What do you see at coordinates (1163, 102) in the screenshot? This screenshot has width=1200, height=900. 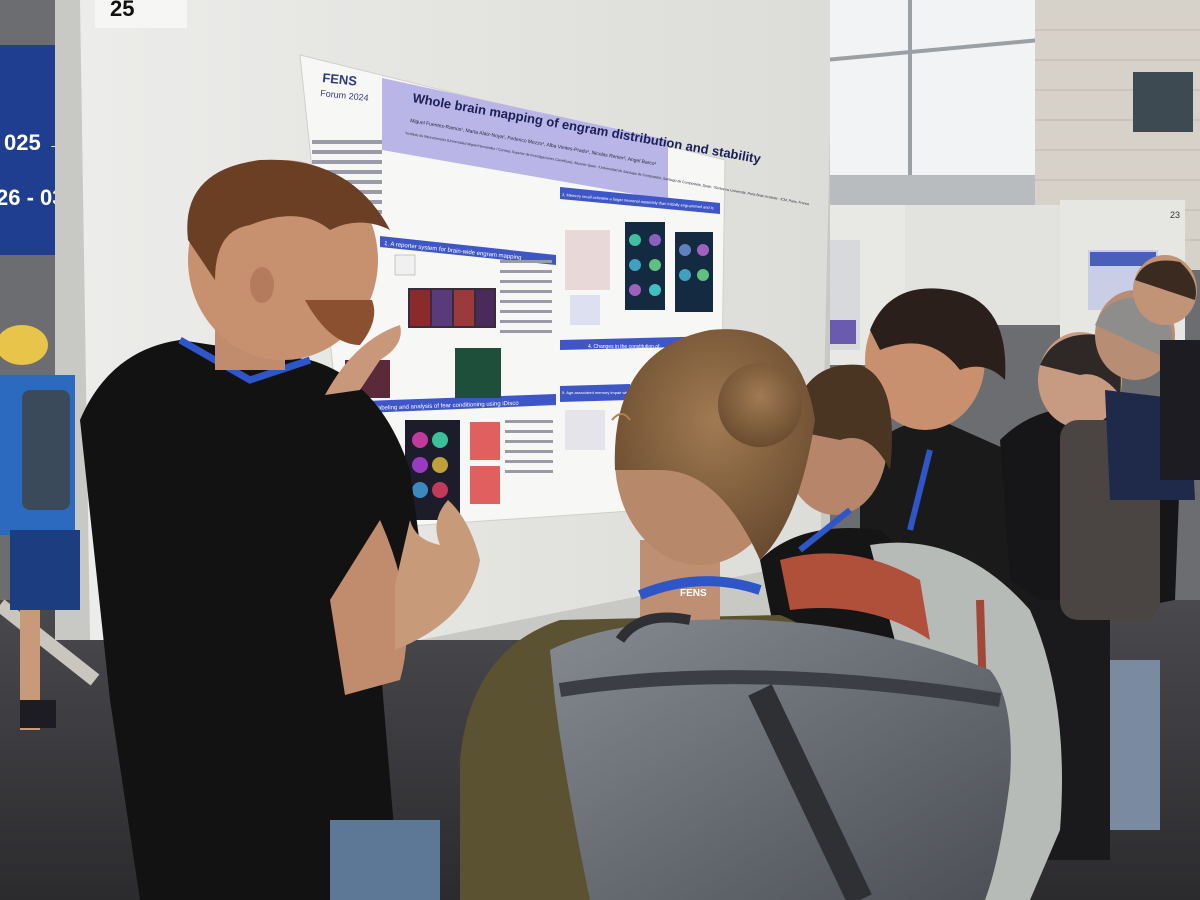 I see `wall-window` at bounding box center [1163, 102].